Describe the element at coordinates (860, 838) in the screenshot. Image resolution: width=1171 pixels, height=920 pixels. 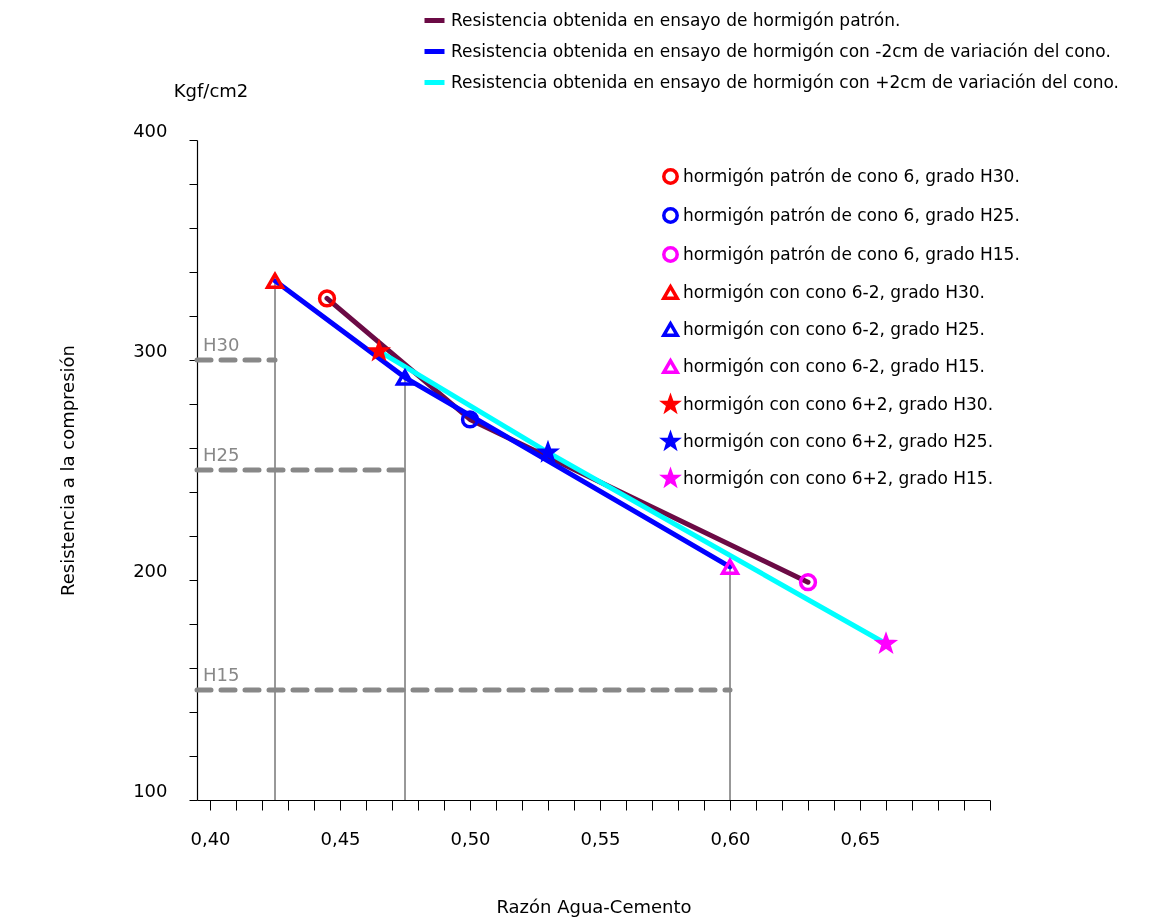
I see `x-tick-label: 0,65` at that location.